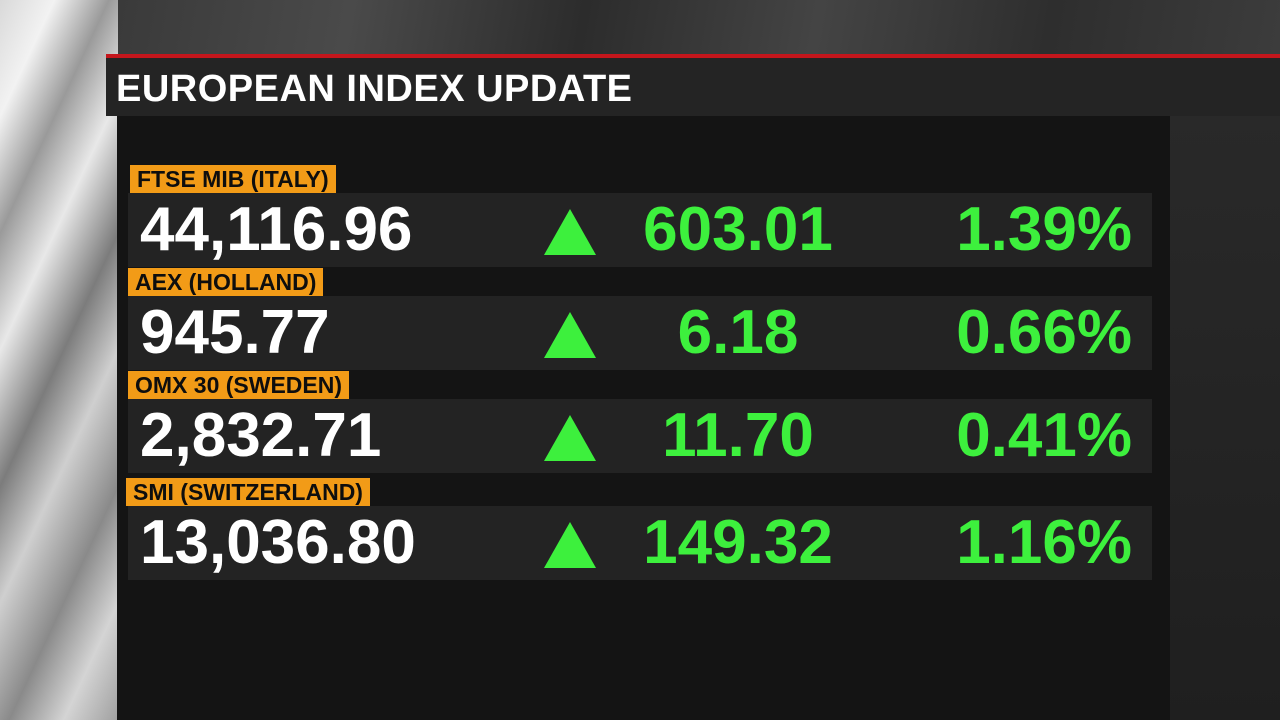 The height and width of the screenshot is (720, 1280). What do you see at coordinates (640, 436) in the screenshot?
I see `index-row-omx-30: 2,832.71 11.70 0.41%` at bounding box center [640, 436].